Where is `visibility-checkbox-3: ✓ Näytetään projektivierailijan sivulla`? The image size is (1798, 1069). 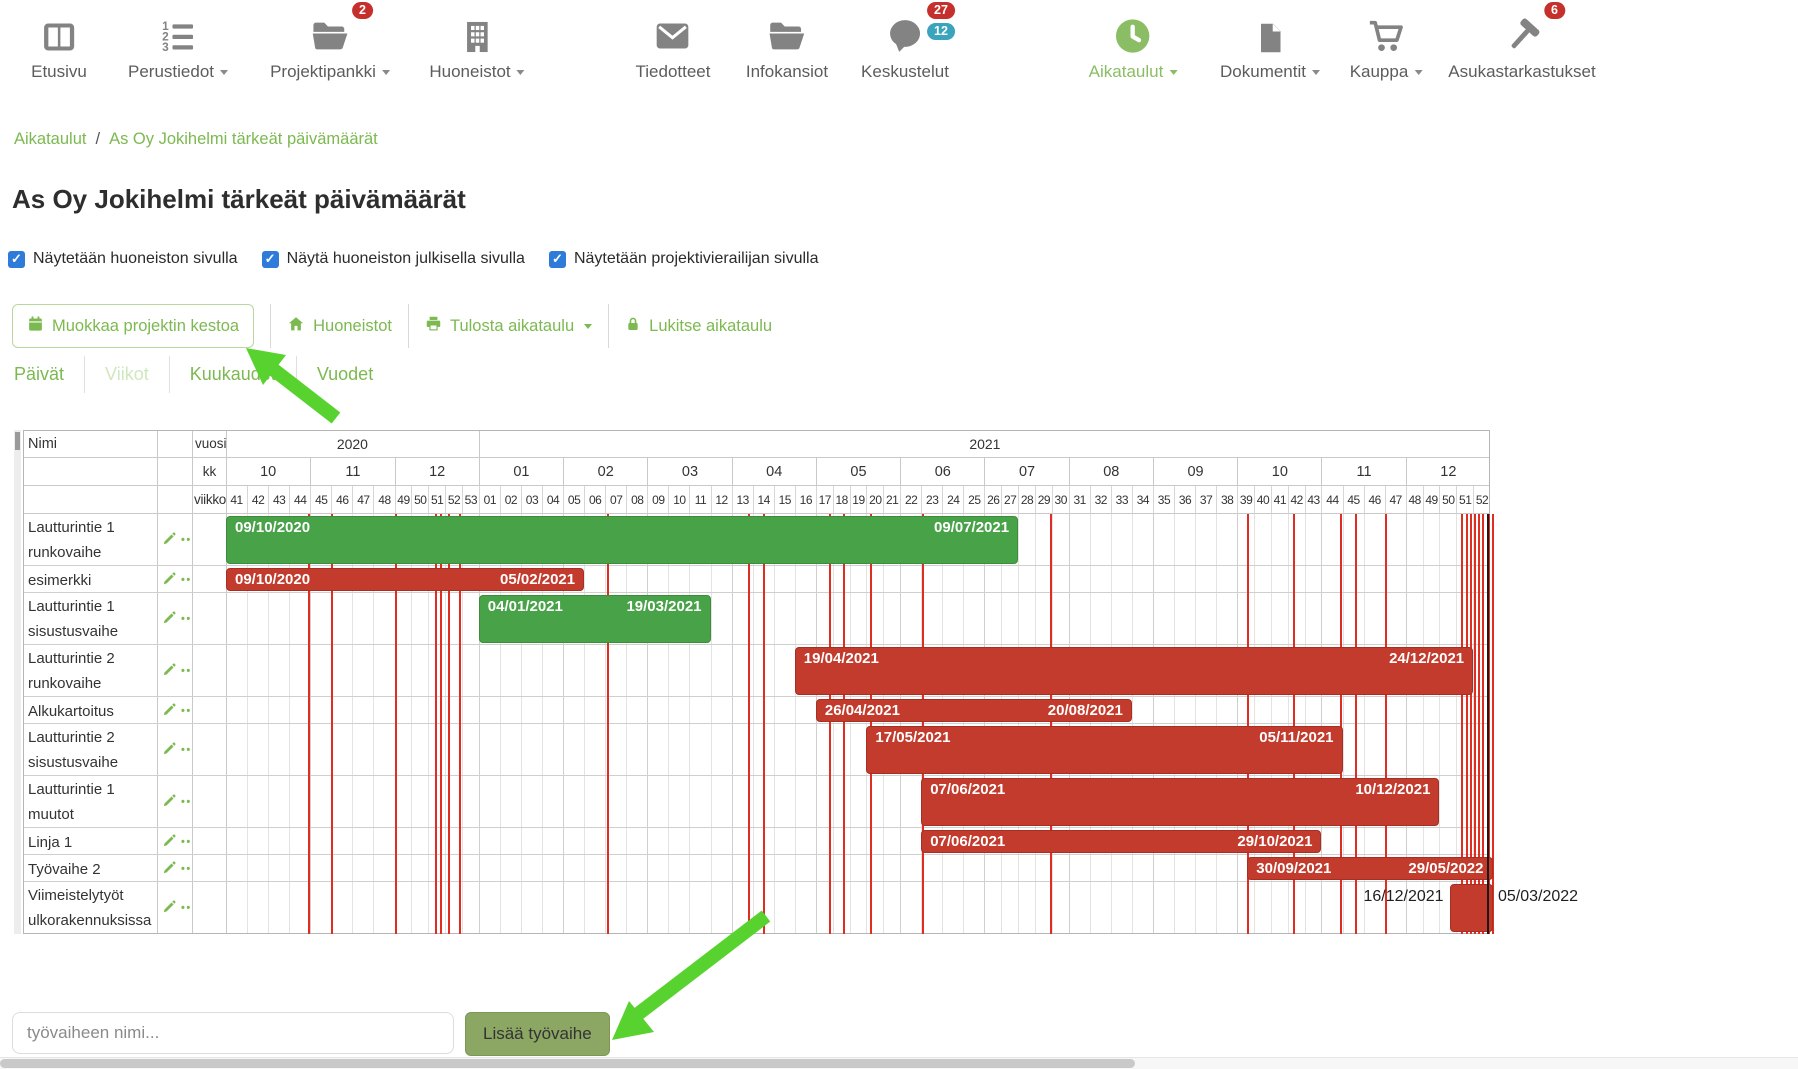
visibility-checkbox-3: ✓ Näytetään projektivierailijan sivulla is located at coordinates (683, 259).